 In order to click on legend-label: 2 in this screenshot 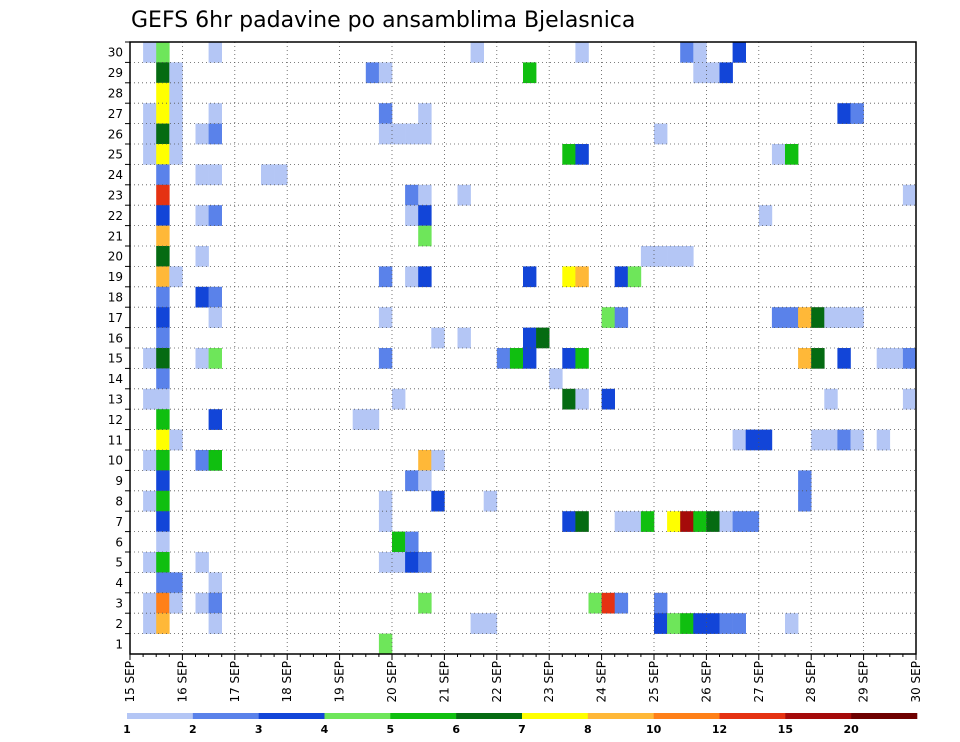, I will do `click(193, 729)`.